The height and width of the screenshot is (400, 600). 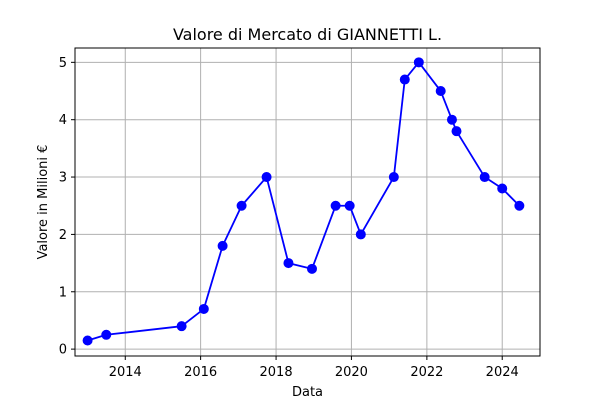 I want to click on chart-title: Valore di Mercato di GIANNETTI L., so click(x=307, y=34).